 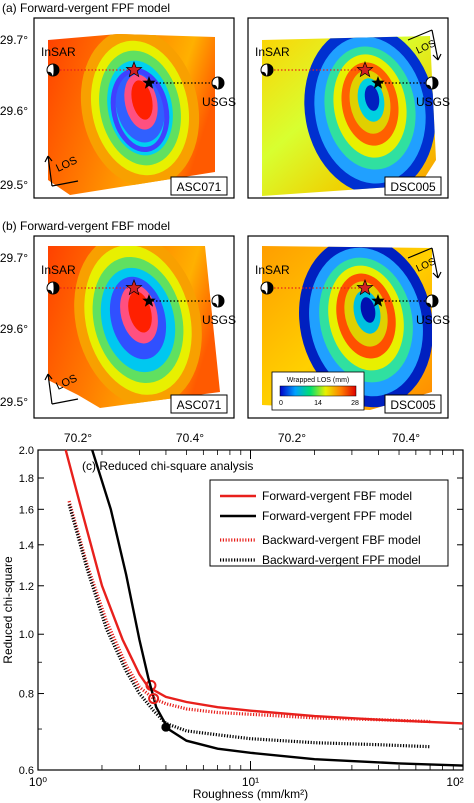 What do you see at coordinates (8, 610) in the screenshot?
I see `y-axis-label: Reduced chi-square` at bounding box center [8, 610].